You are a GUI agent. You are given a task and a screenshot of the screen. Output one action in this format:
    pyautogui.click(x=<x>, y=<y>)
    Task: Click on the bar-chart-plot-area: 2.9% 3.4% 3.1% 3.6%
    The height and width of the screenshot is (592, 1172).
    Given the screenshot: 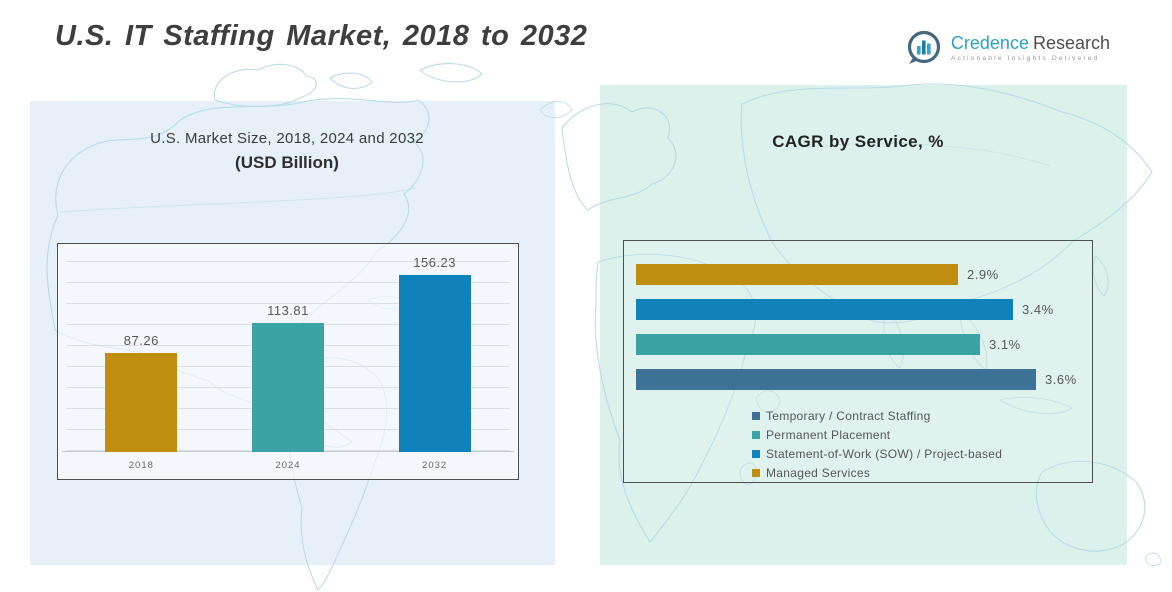 What is the action you would take?
    pyautogui.click(x=859, y=327)
    